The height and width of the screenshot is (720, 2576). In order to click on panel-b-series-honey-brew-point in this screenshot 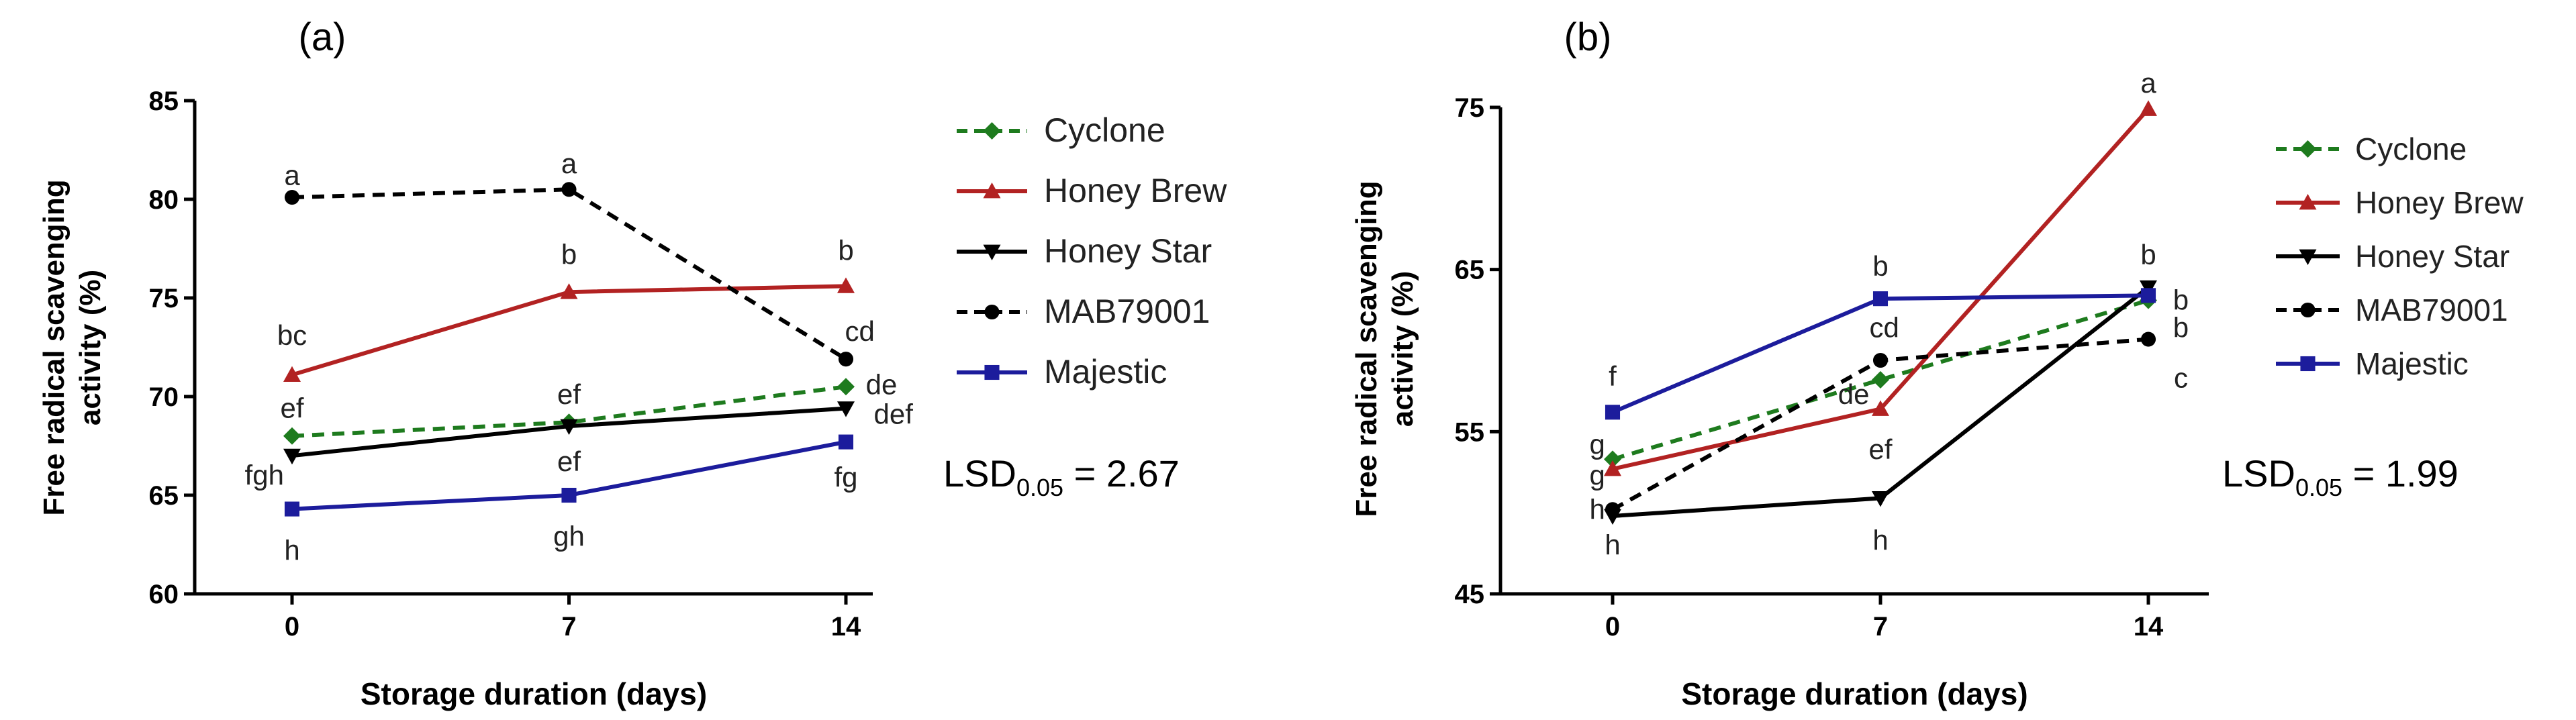, I will do `click(1880, 408)`.